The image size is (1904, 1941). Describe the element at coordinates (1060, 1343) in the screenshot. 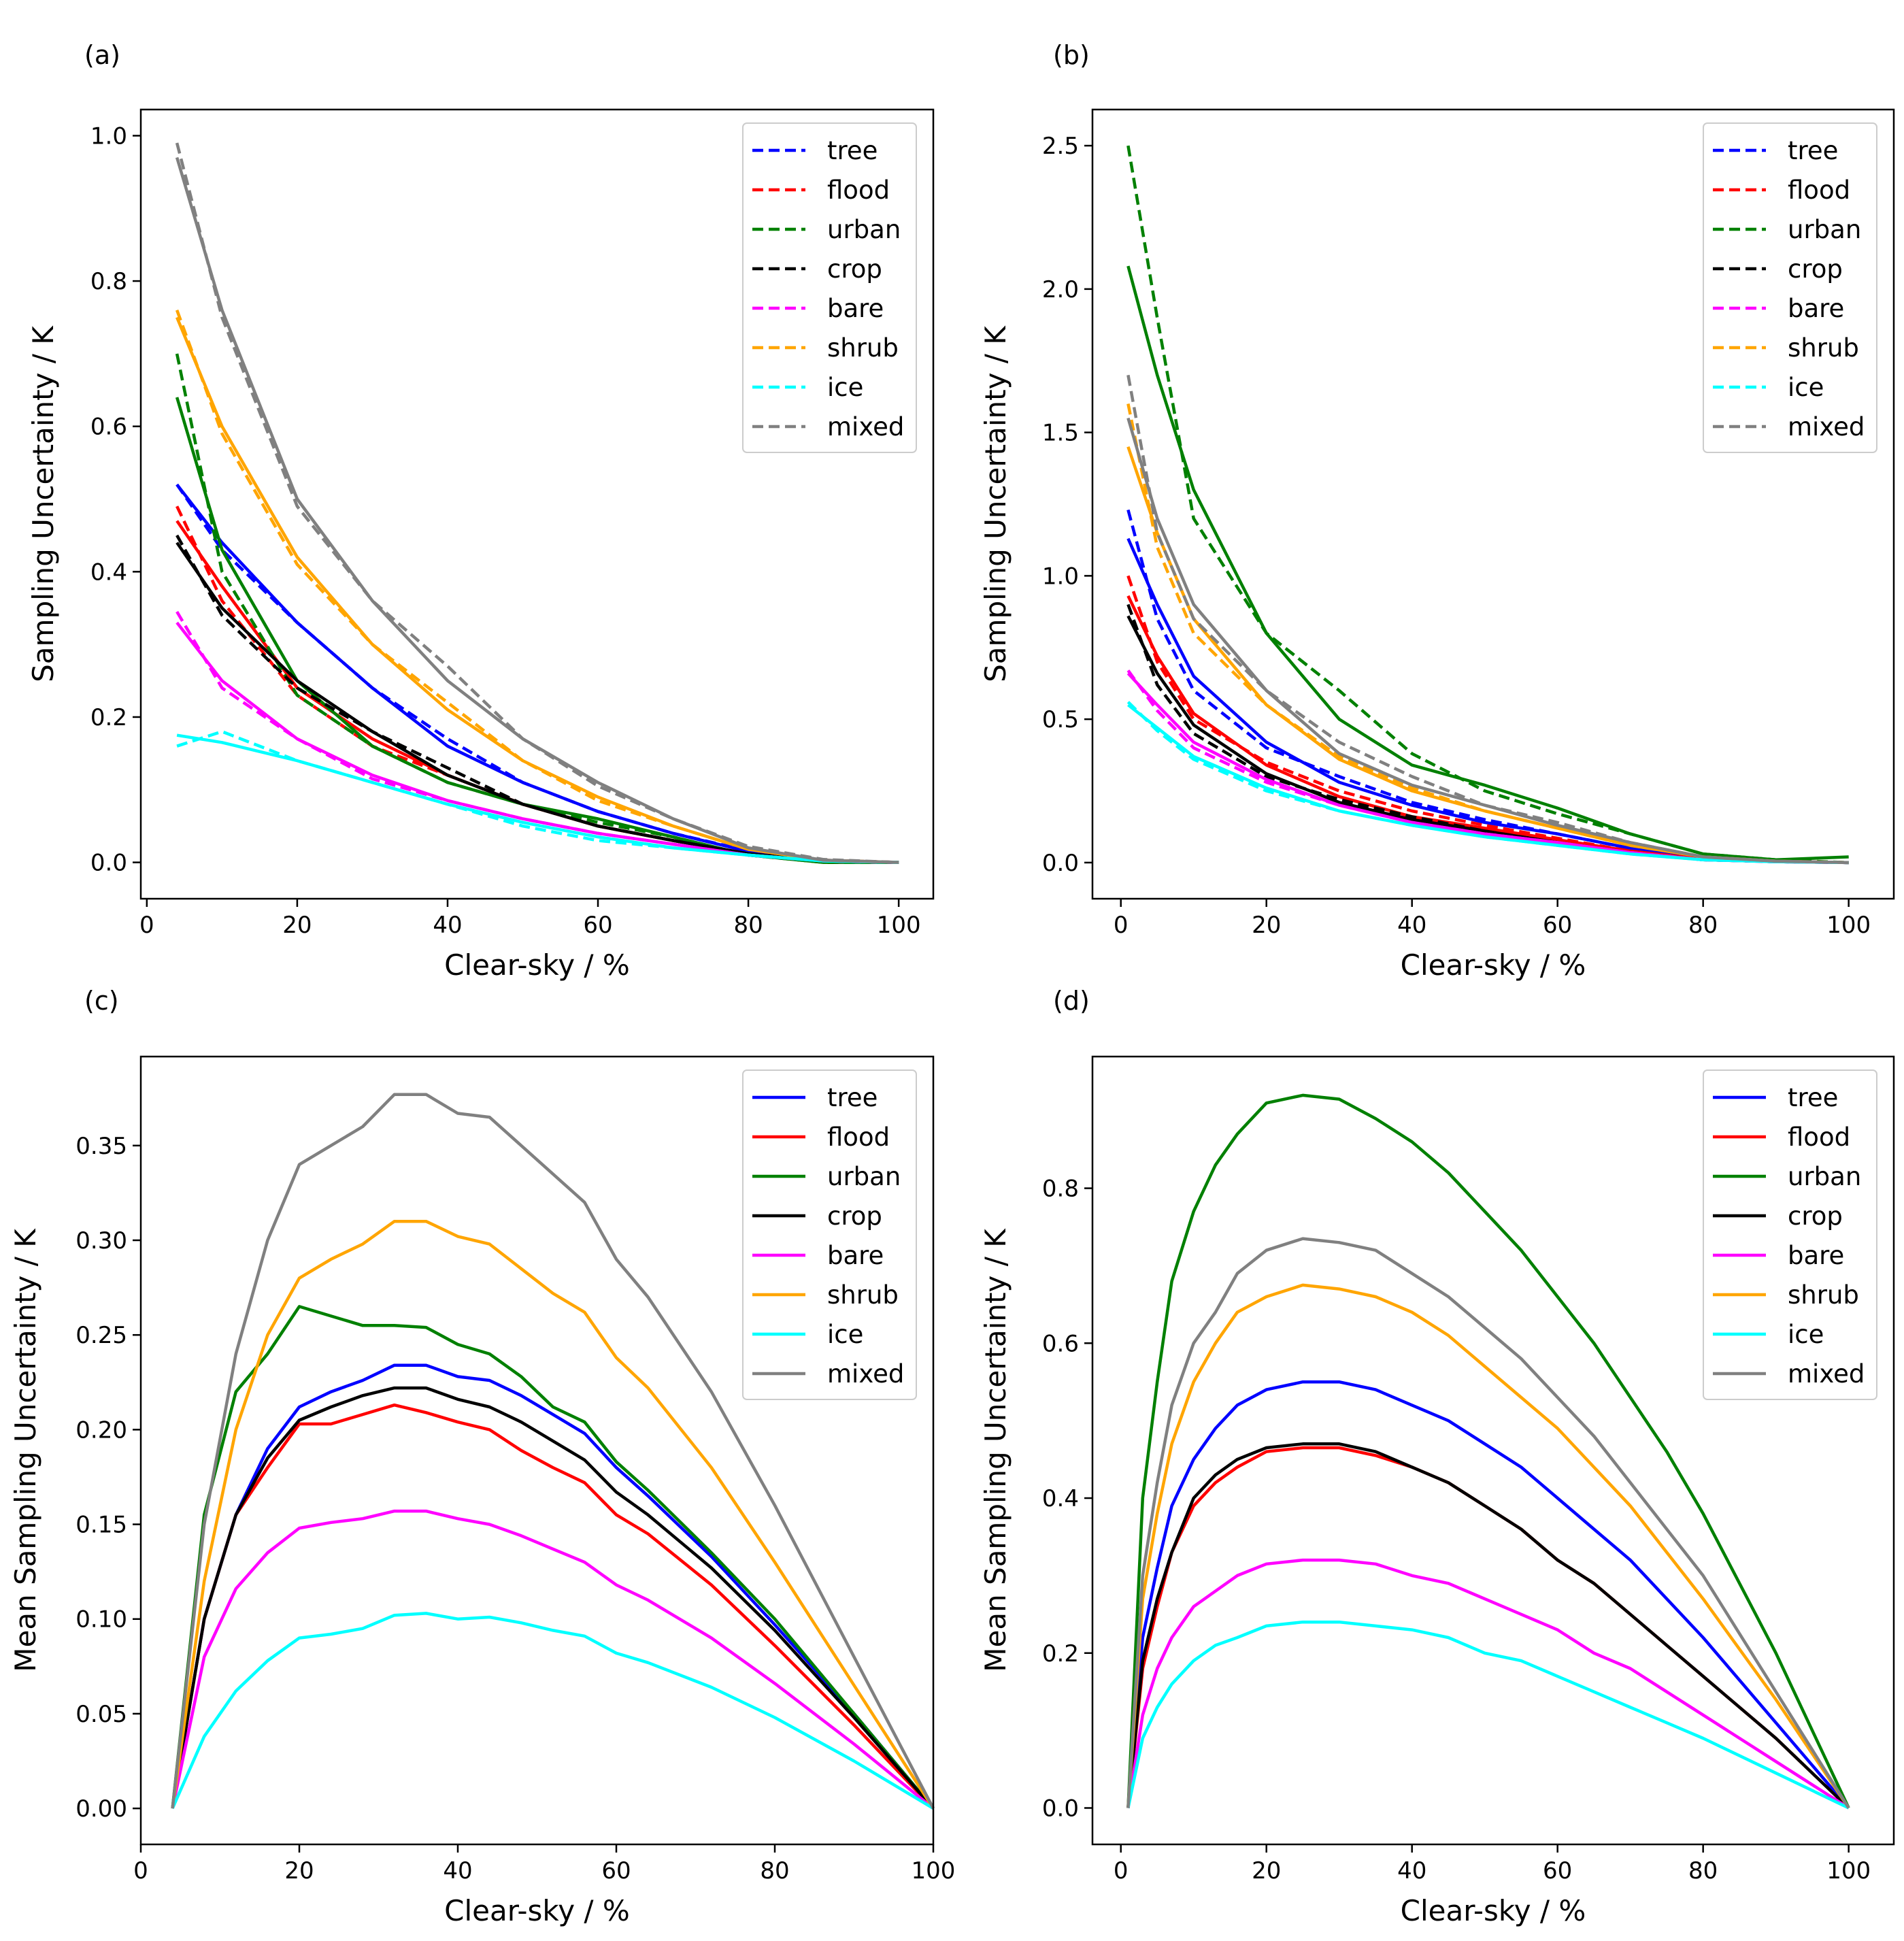

I see `y-tick-label: 0.6` at that location.